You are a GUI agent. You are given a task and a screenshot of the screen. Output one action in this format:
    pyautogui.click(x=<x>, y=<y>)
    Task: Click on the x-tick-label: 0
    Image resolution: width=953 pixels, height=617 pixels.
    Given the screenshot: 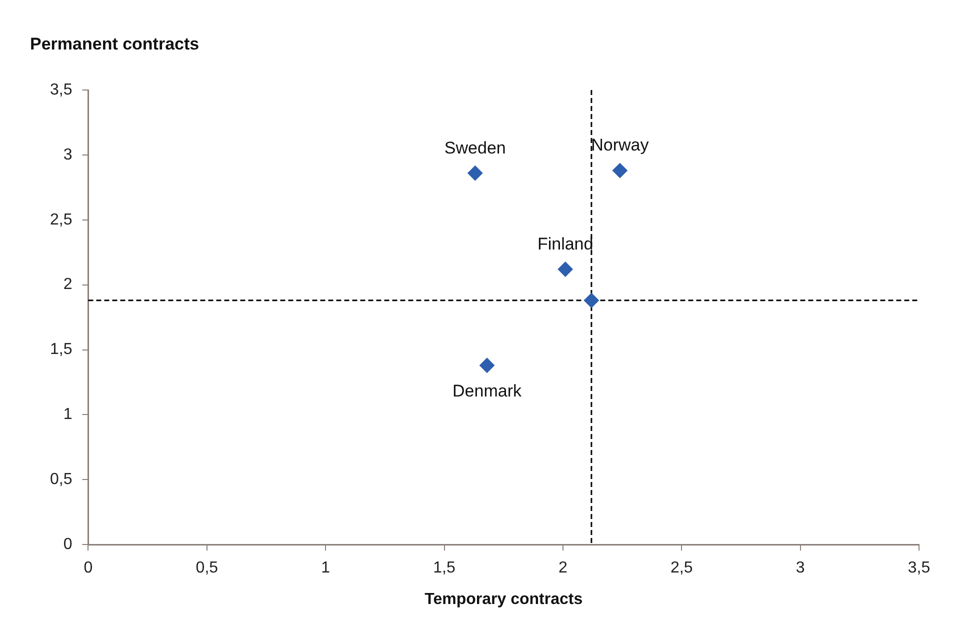 What is the action you would take?
    pyautogui.click(x=88, y=568)
    